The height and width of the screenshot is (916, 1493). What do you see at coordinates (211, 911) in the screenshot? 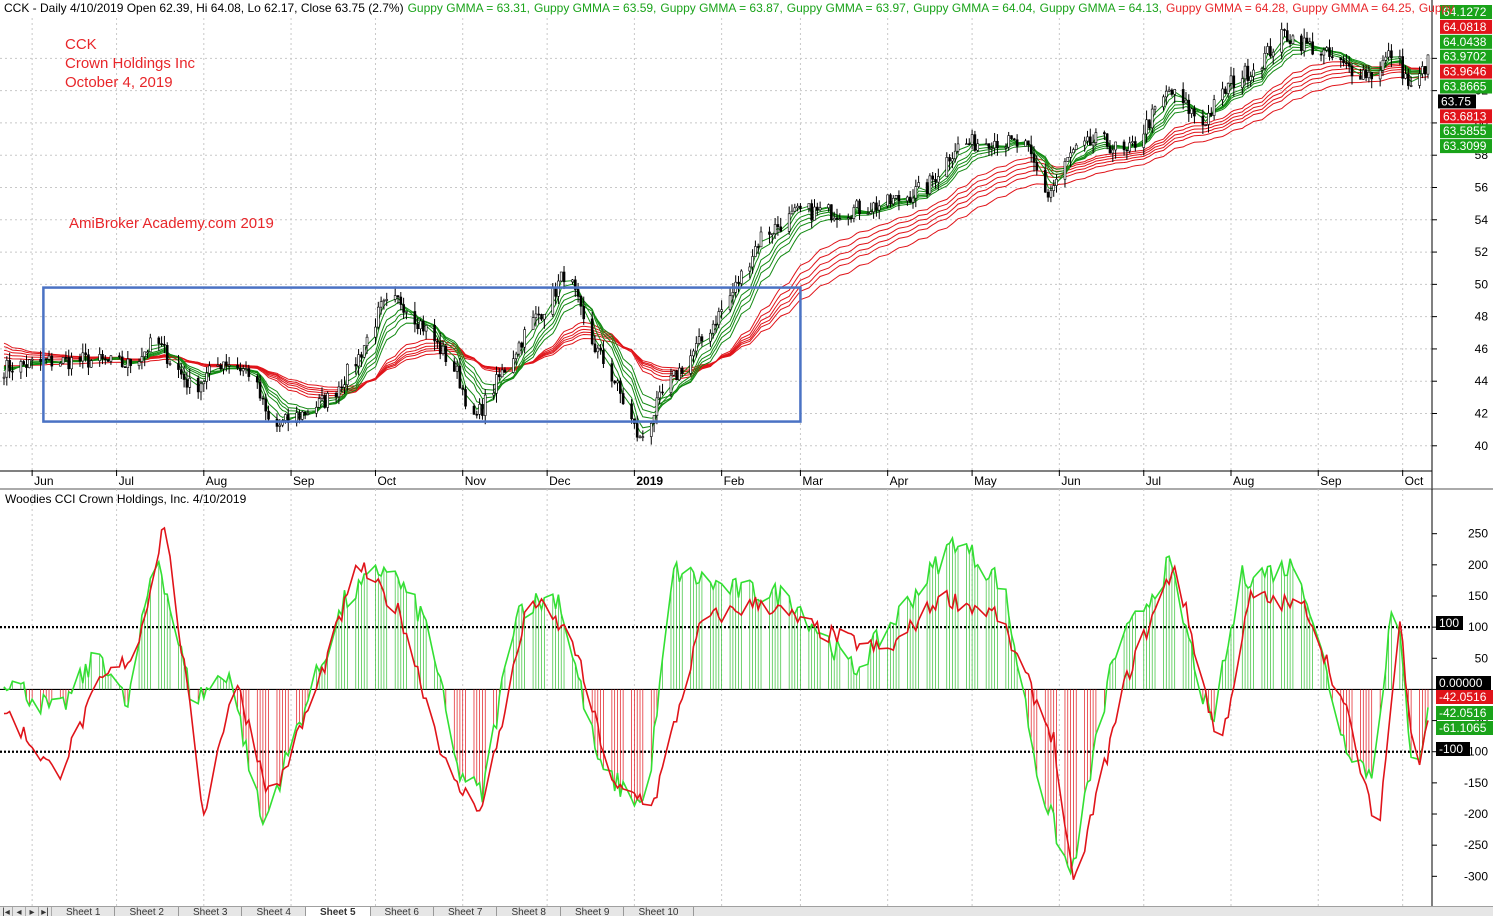
I see `sheet-tab: Sheet 3` at bounding box center [211, 911].